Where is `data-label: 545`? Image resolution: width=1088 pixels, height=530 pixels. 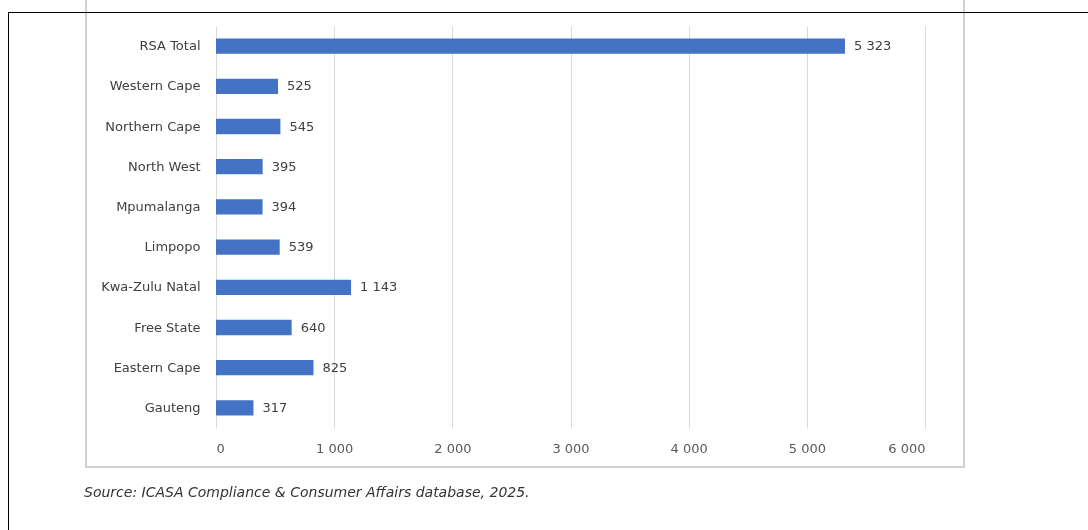 data-label: 545 is located at coordinates (302, 126).